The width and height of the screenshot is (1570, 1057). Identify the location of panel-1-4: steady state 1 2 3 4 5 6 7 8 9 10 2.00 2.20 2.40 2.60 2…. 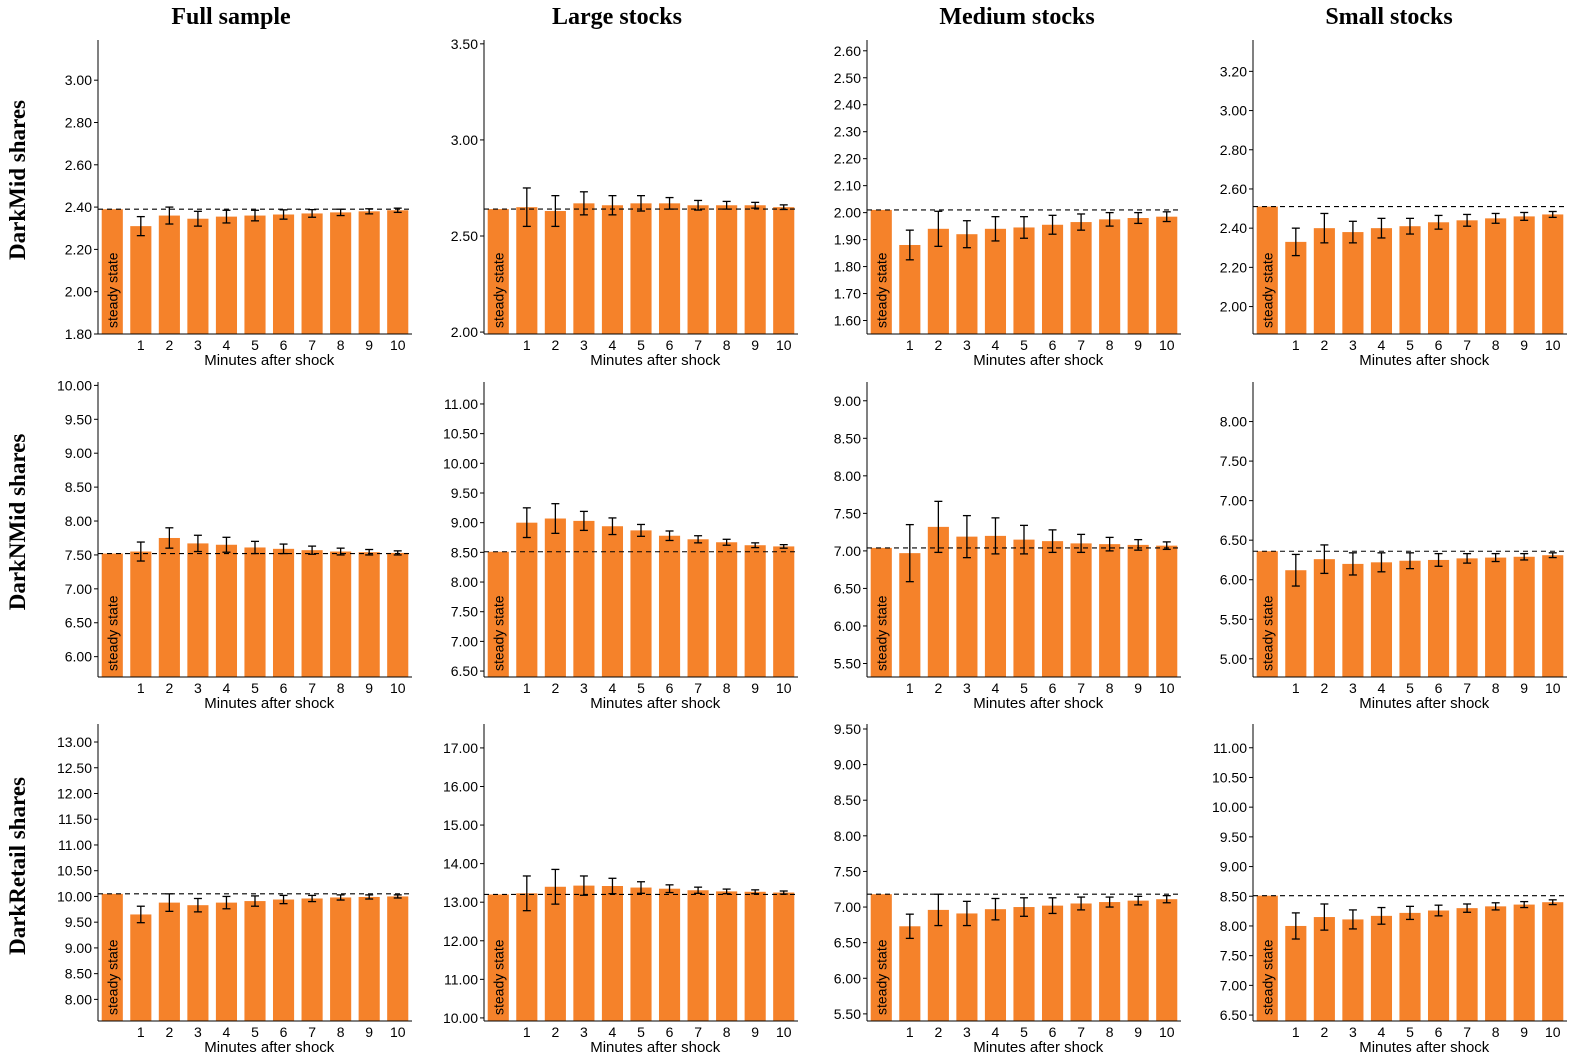
(1393, 204).